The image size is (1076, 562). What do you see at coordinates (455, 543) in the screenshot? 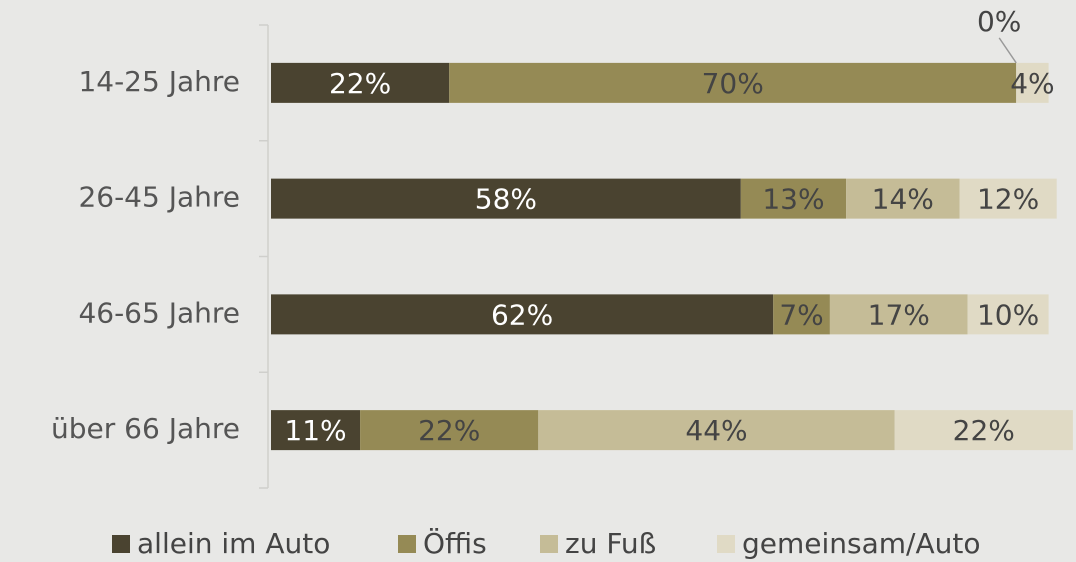
I see `legend-label: Öffis` at bounding box center [455, 543].